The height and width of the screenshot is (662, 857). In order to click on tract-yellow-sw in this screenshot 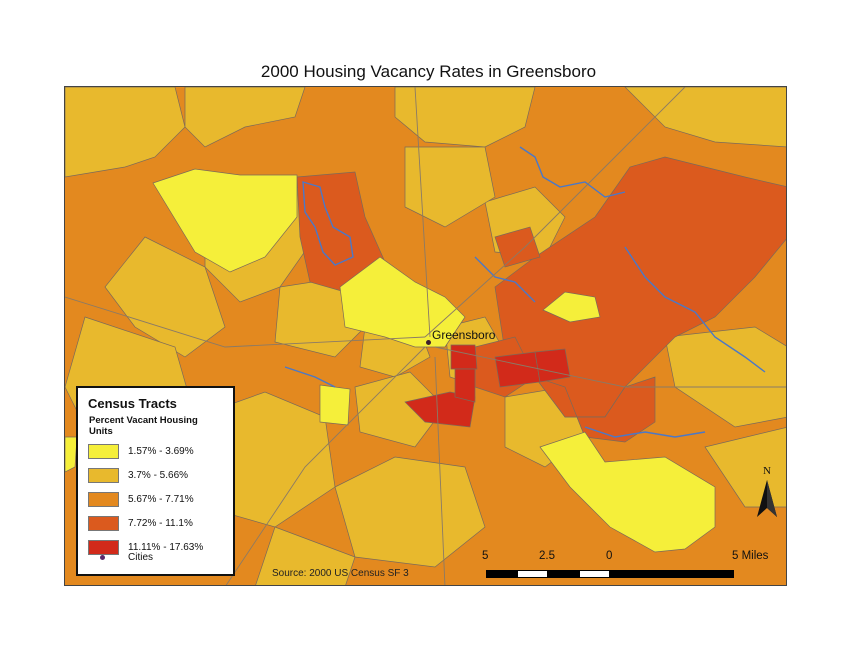, I will do `click(335, 405)`.